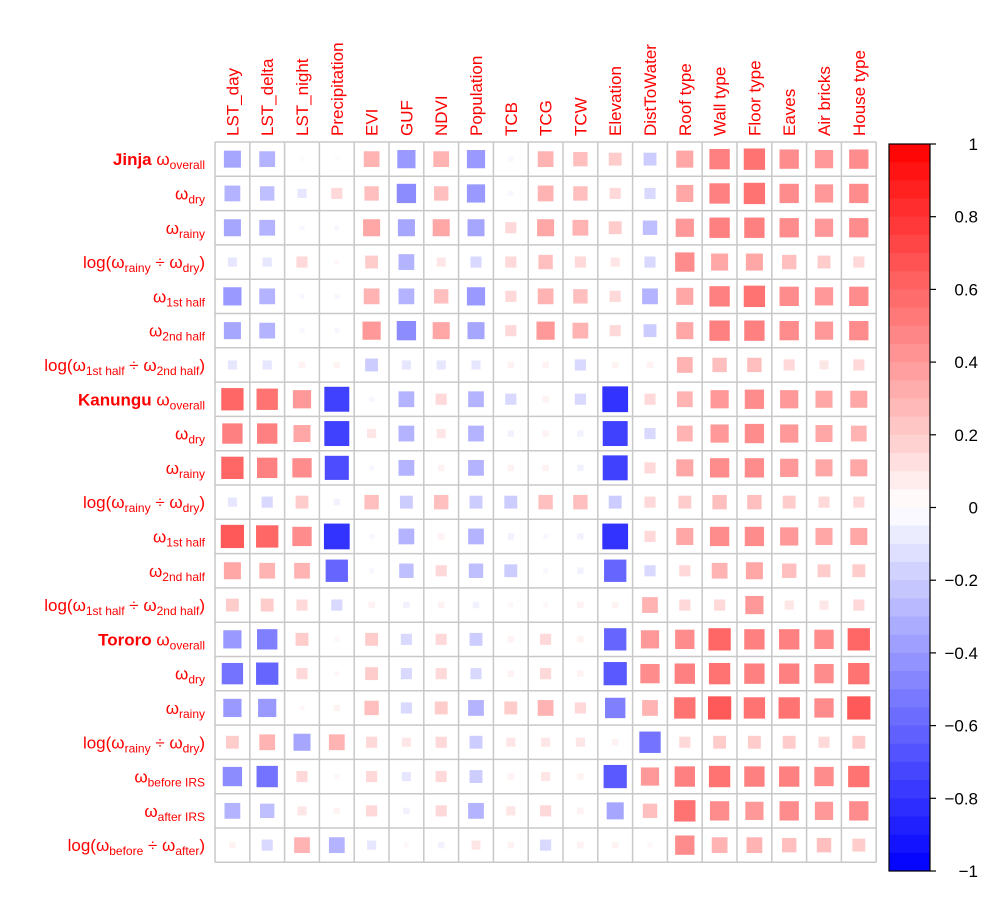  What do you see at coordinates (267, 97) in the screenshot?
I see `column-label: LST_delta` at bounding box center [267, 97].